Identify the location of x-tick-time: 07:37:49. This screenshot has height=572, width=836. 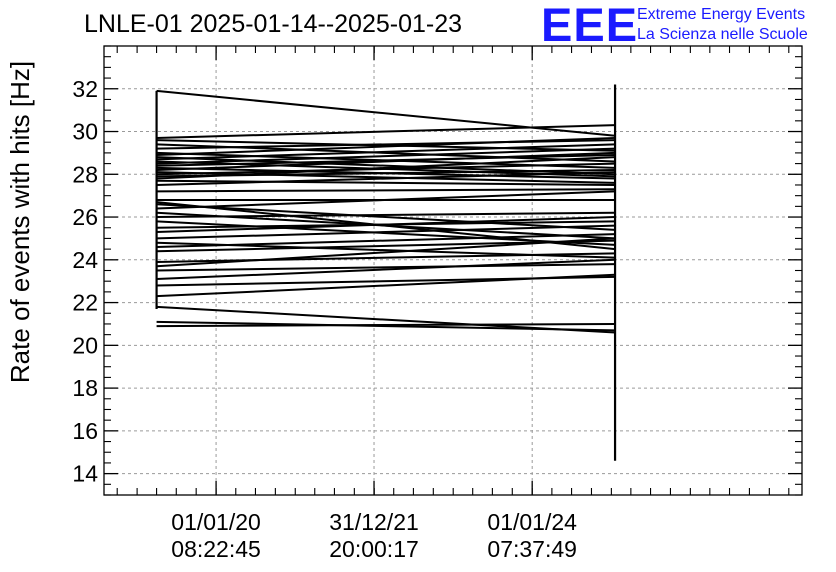
(532, 549).